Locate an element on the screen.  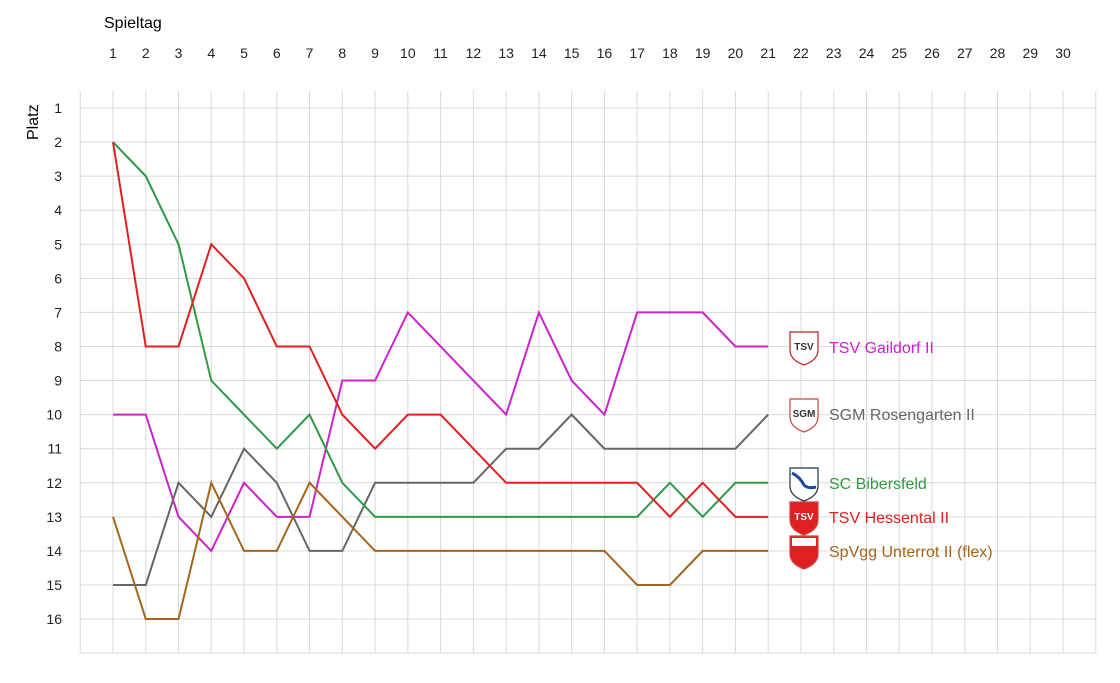
x-tick-label: 18 is located at coordinates (670, 53).